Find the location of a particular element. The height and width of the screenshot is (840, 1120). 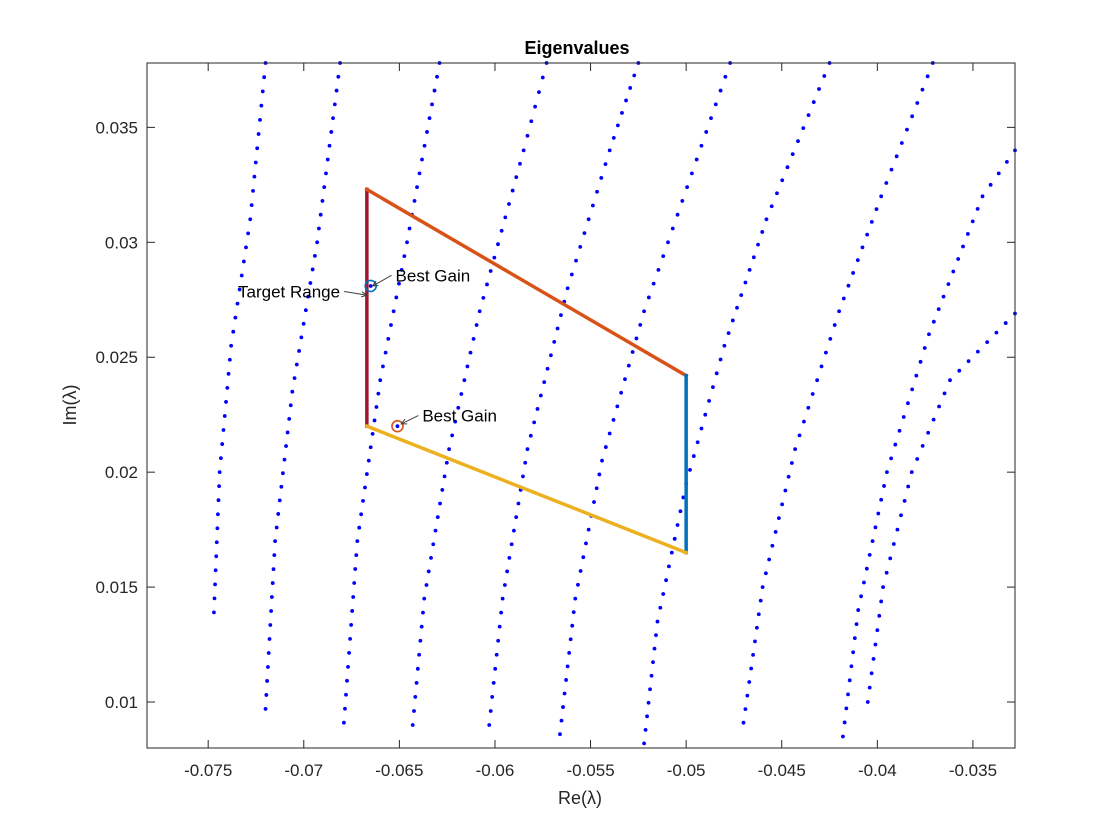

annotation-1: Best Gain is located at coordinates (420, 276).